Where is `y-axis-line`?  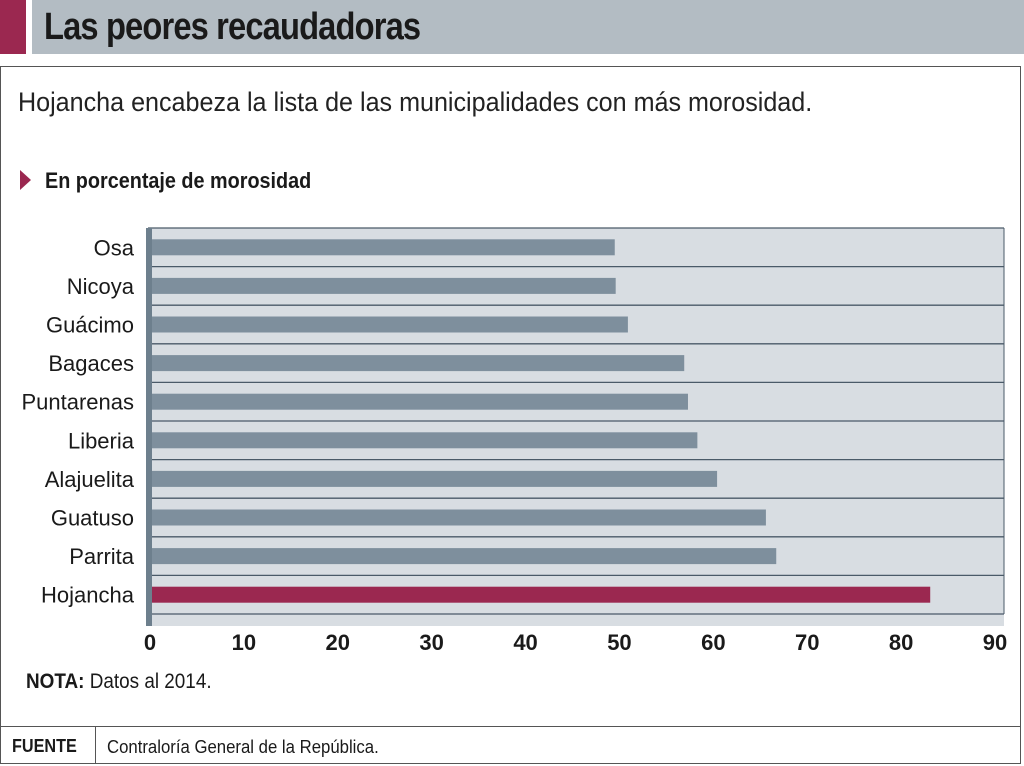 y-axis-line is located at coordinates (149, 427).